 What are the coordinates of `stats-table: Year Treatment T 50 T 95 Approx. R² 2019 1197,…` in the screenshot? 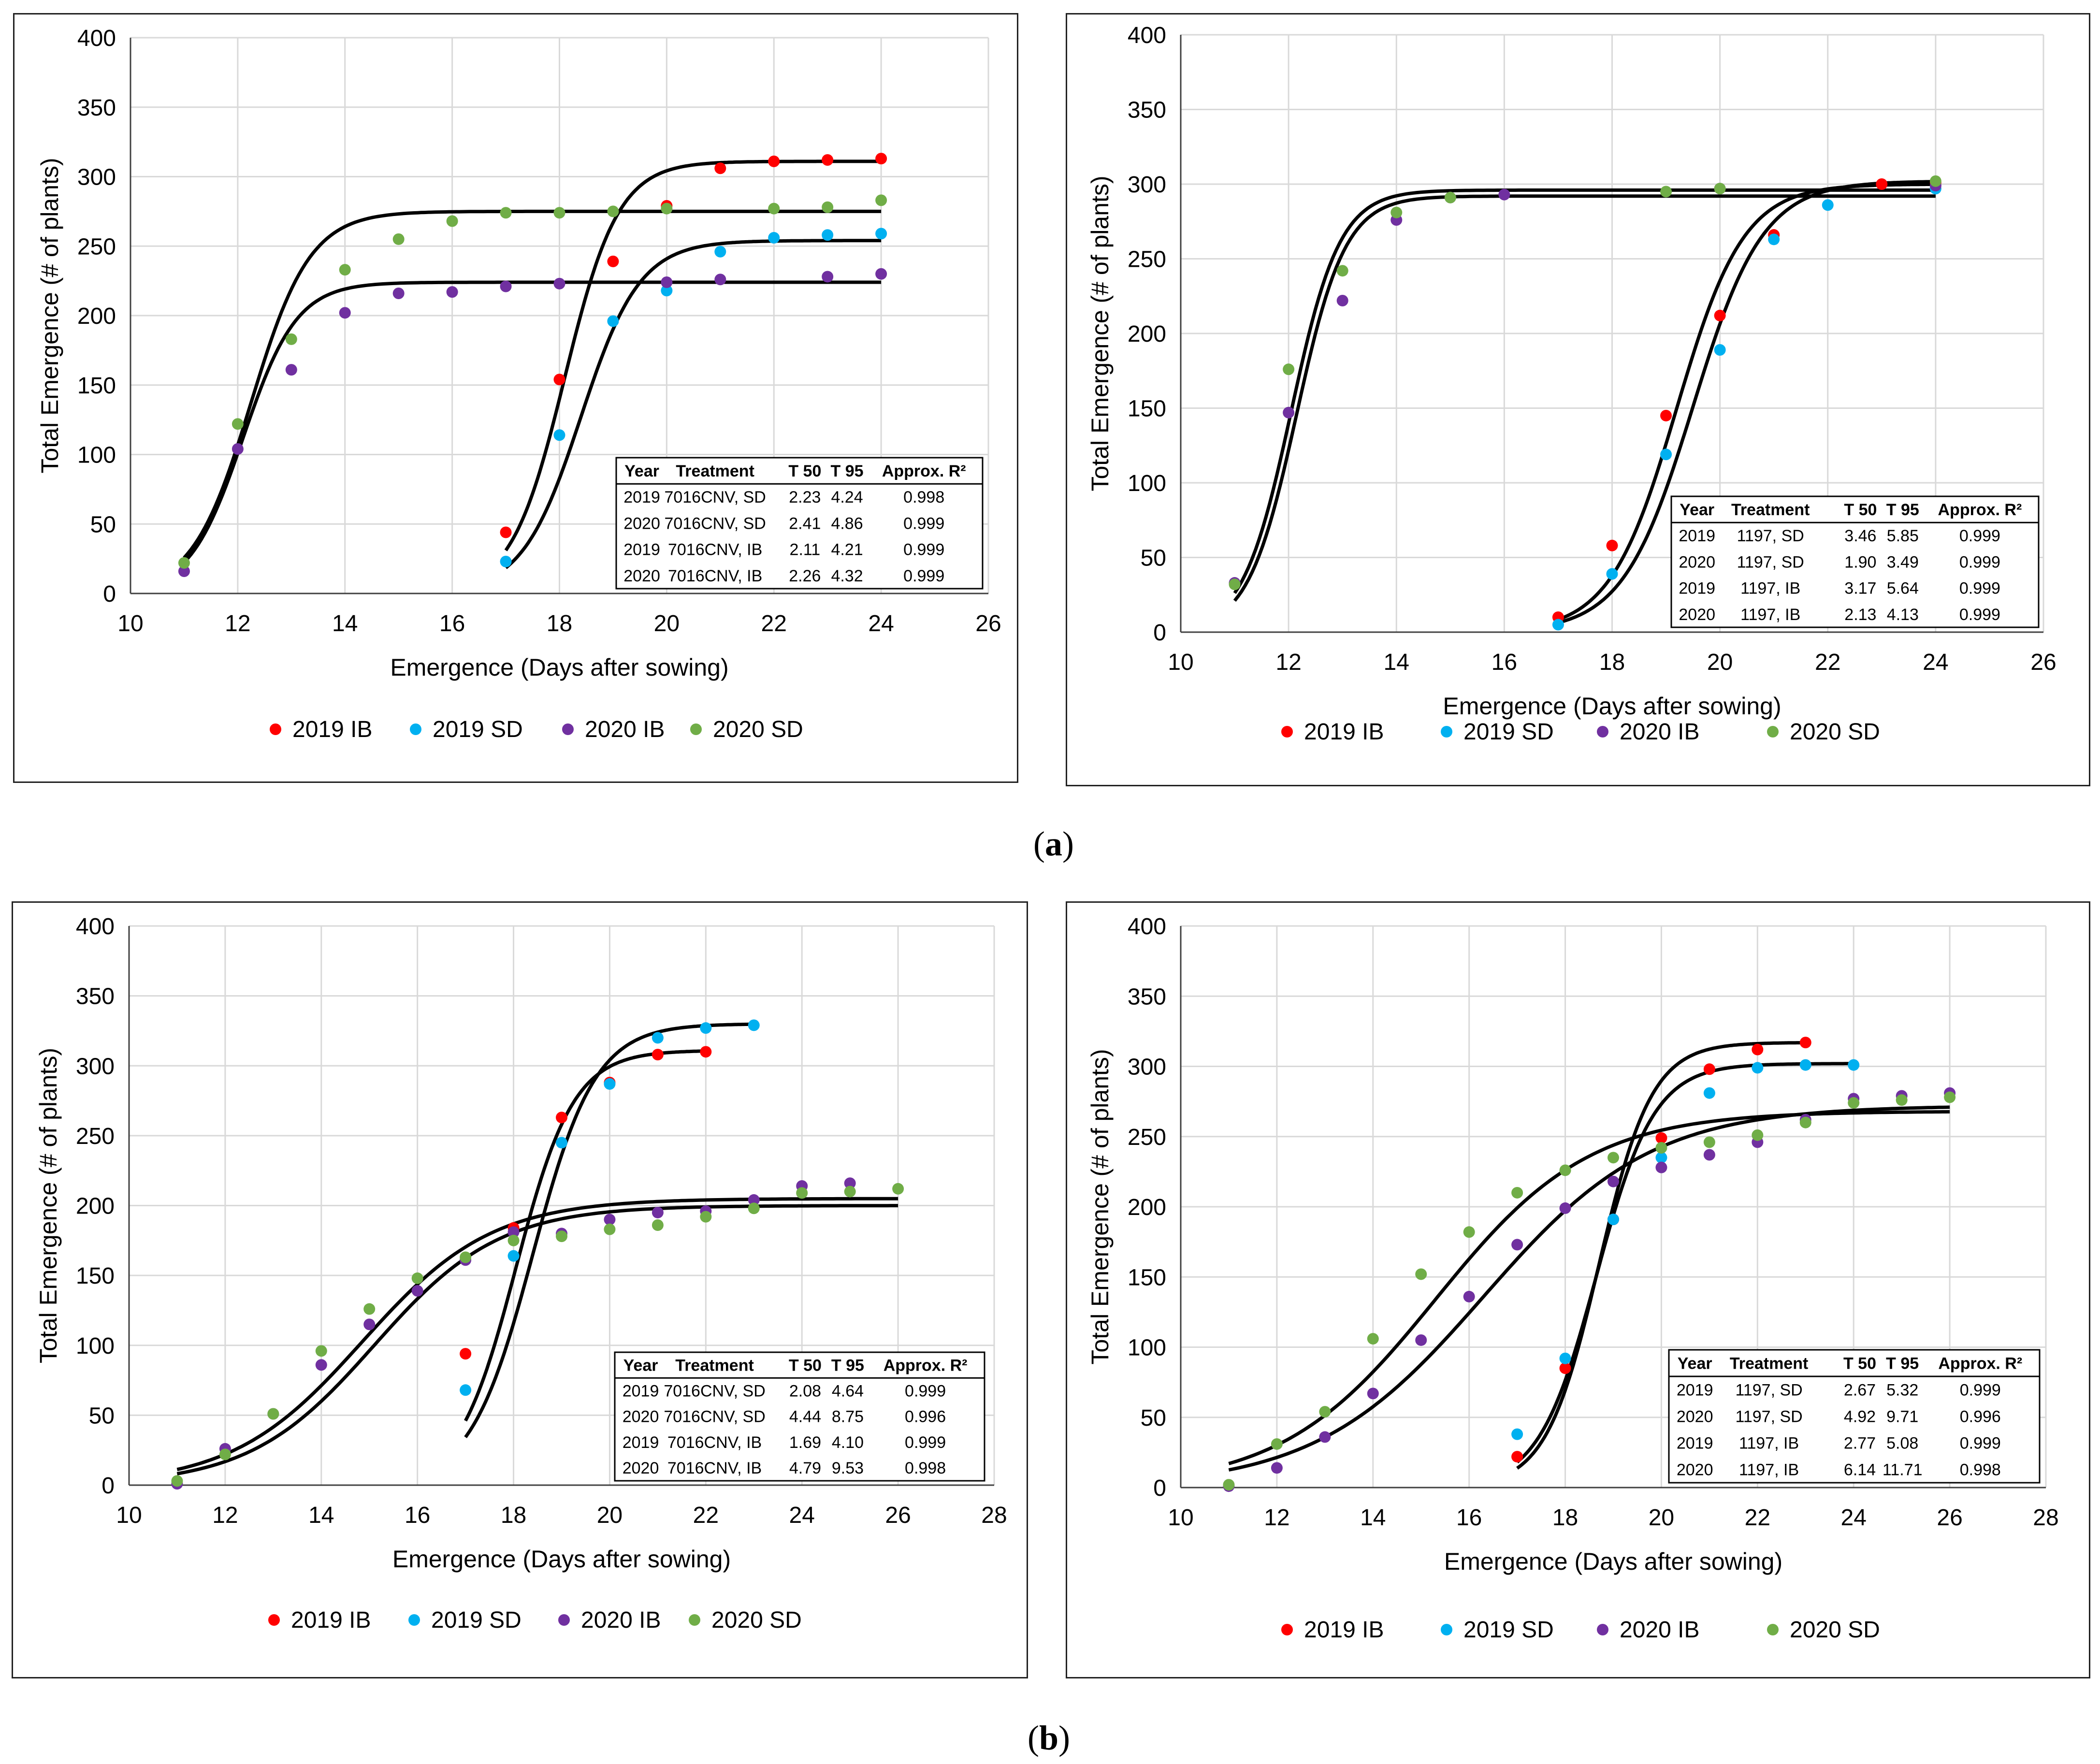 It's located at (1855, 561).